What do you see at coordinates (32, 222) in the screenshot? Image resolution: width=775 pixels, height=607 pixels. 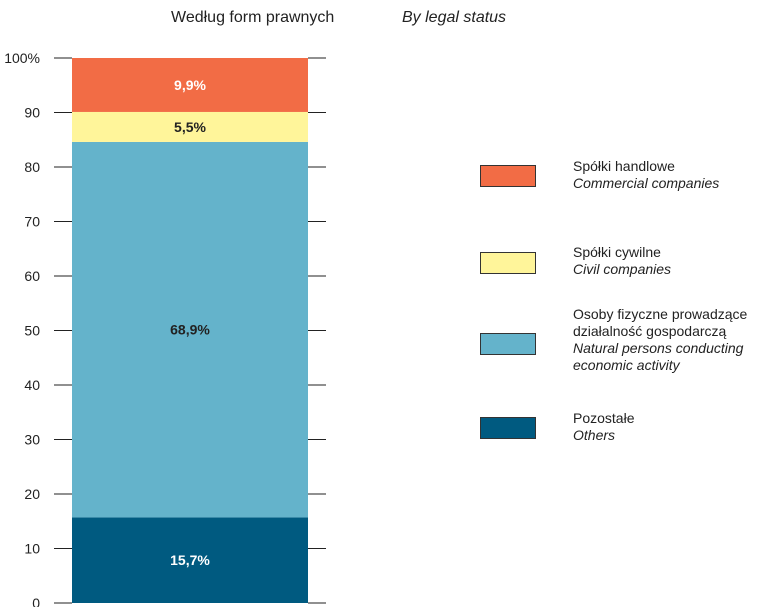 I see `y-tick-label: 70` at bounding box center [32, 222].